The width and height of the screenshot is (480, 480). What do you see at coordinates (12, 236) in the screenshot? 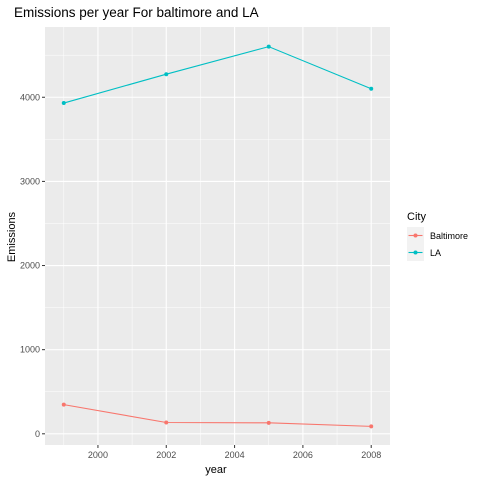
I see `y-axis-title: Emissions` at bounding box center [12, 236].